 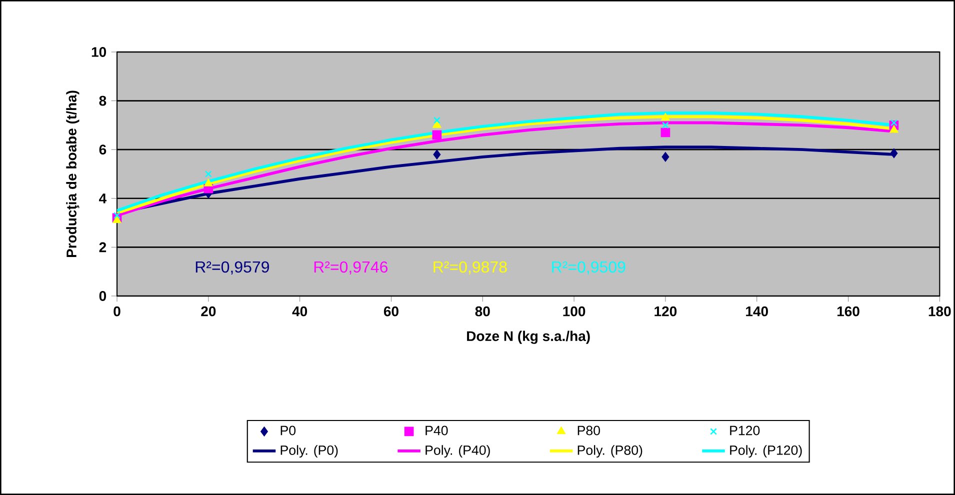 I want to click on legend-label: Poly. (P0), so click(x=309, y=451).